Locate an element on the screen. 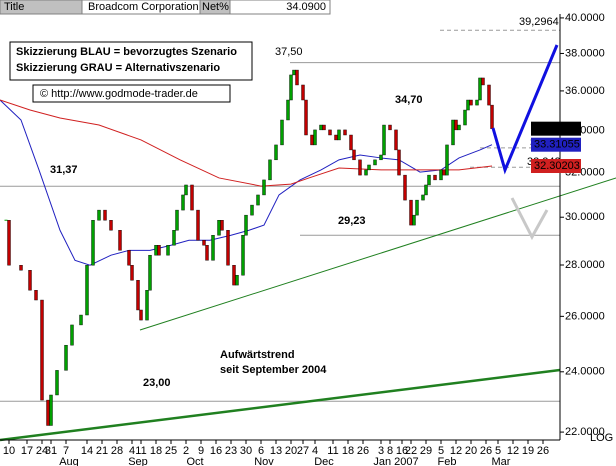  x-tick-label: 24 is located at coordinates (42, 451).